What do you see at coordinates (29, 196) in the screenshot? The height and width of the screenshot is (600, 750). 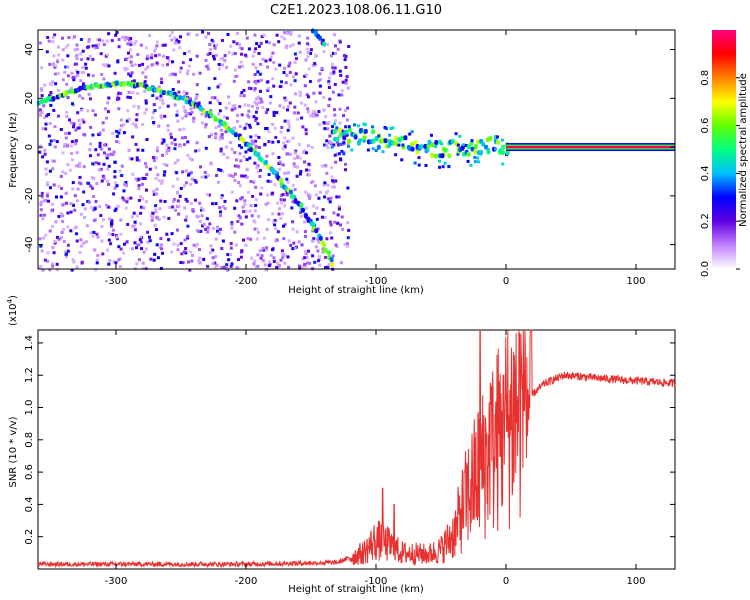 I see `spectrogram-y-tick-label: -20` at bounding box center [29, 196].